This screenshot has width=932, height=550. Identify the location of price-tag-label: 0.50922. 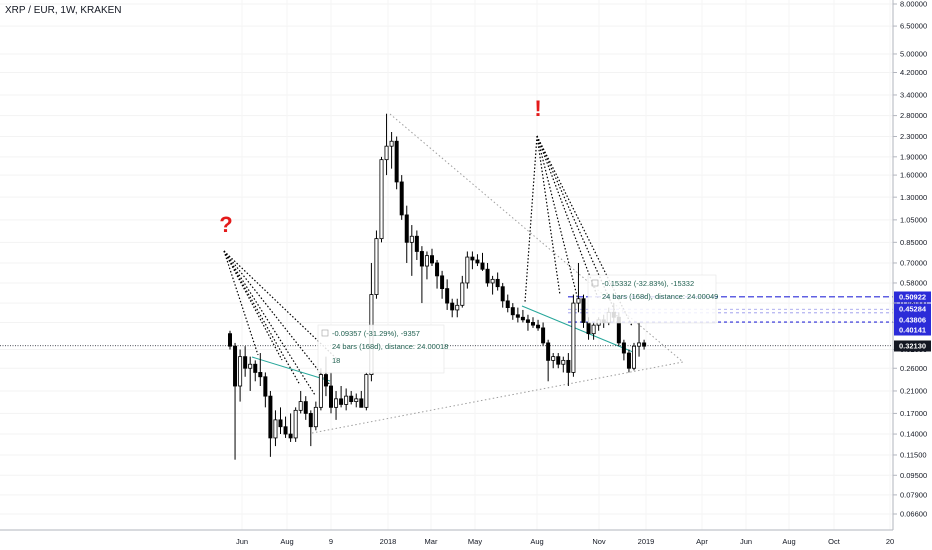
(912, 297).